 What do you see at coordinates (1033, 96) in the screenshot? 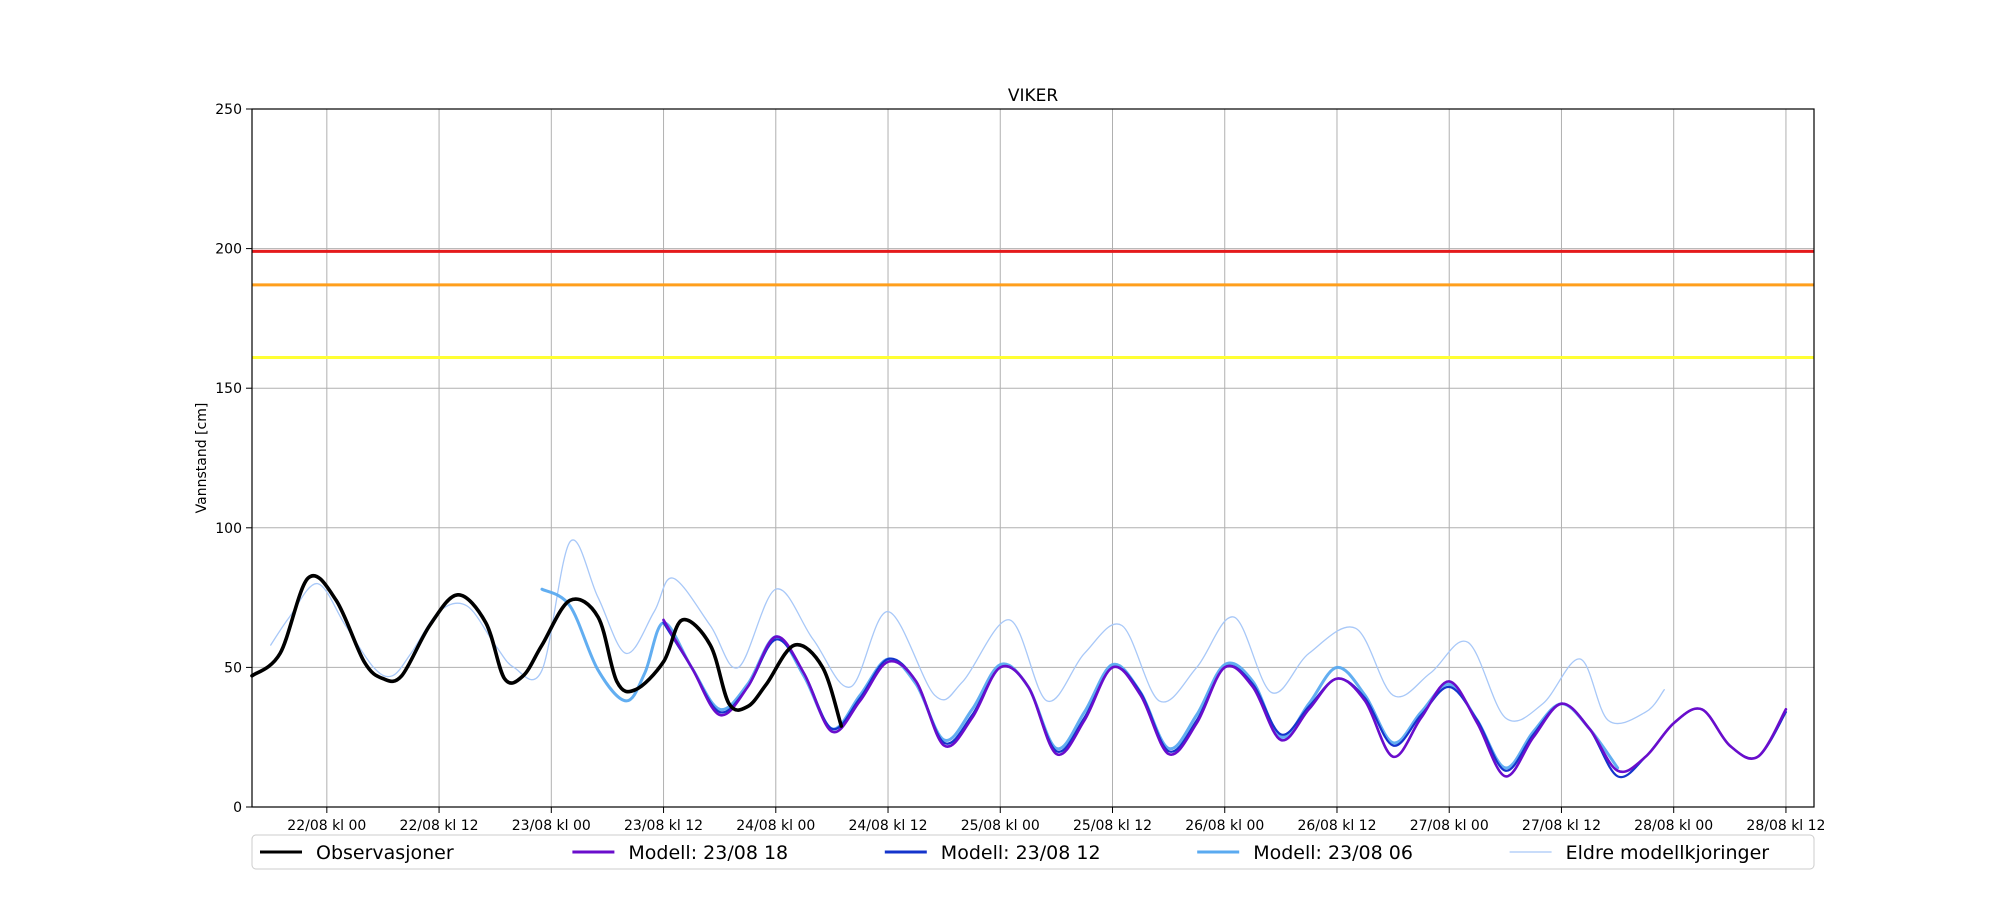
I see `chart-title: VIKER` at bounding box center [1033, 96].